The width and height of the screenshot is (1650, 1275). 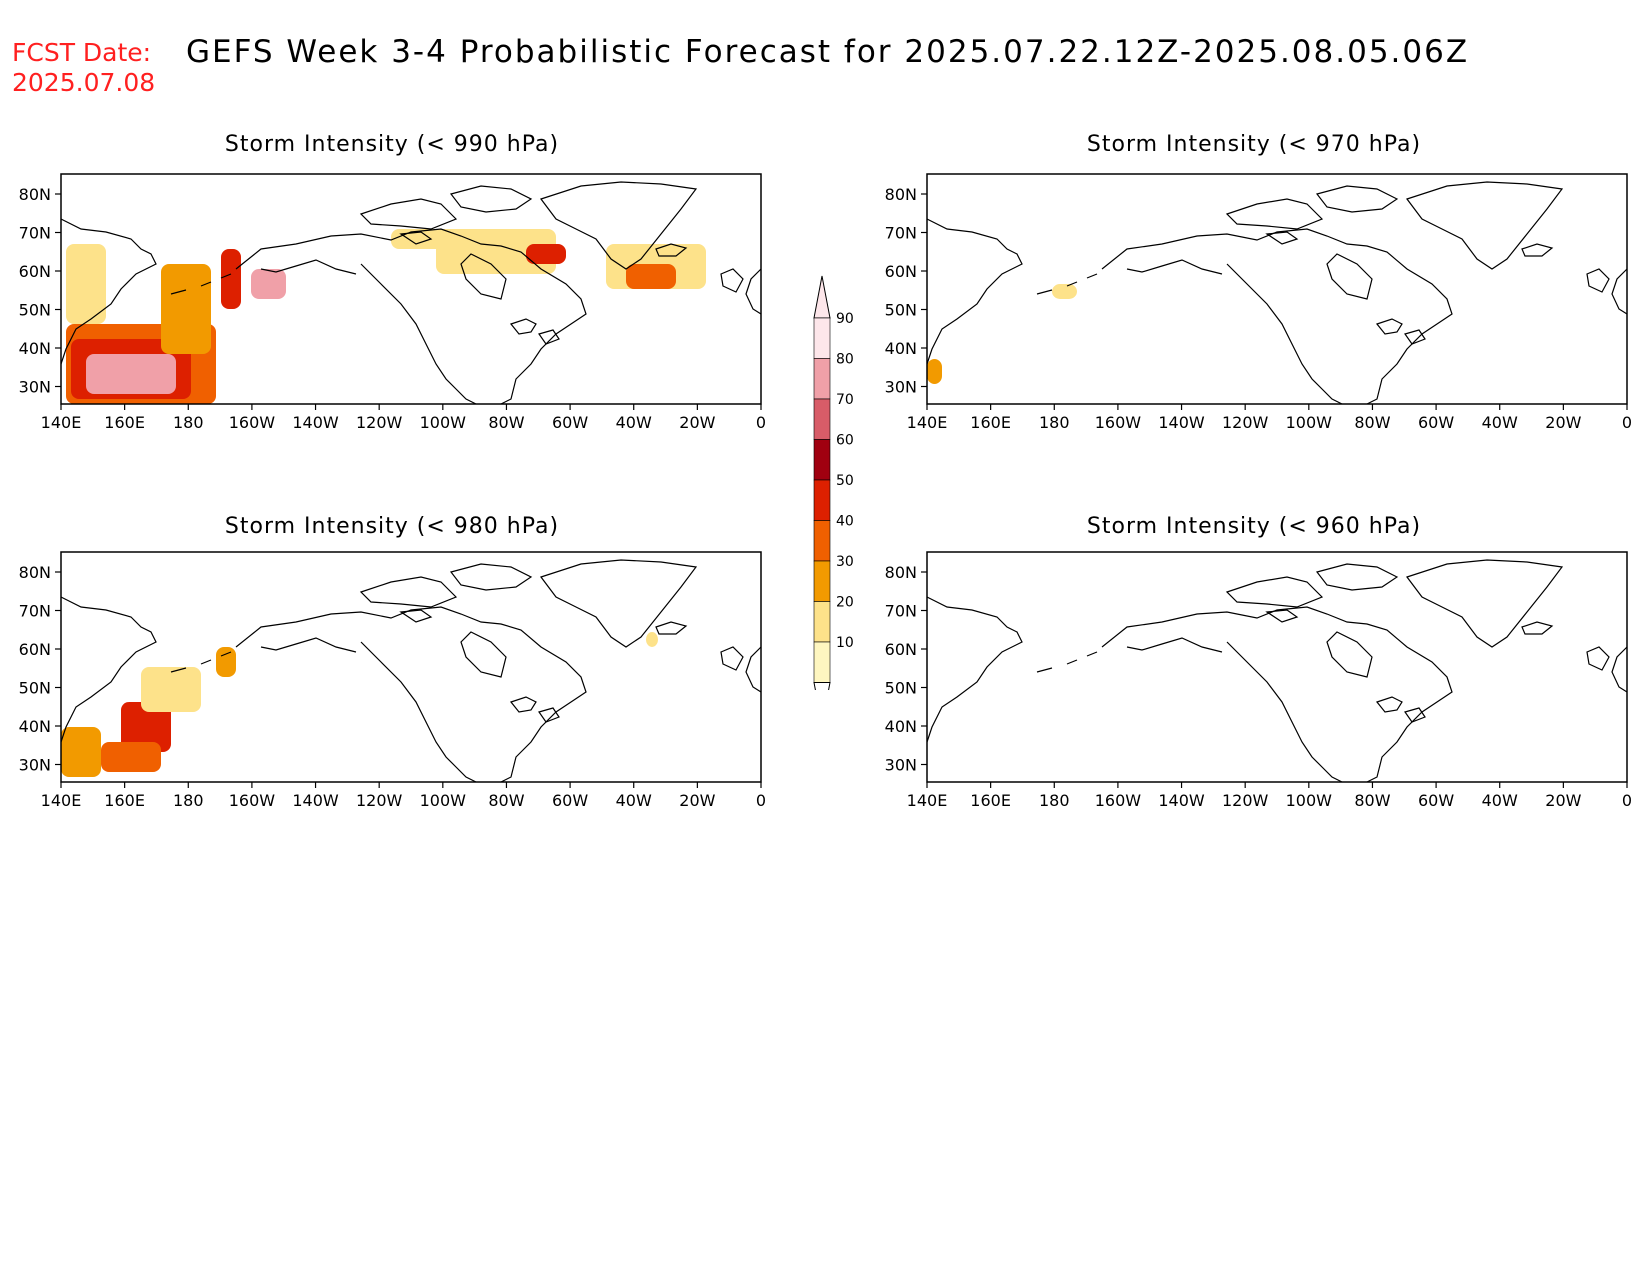 What do you see at coordinates (845, 562) in the screenshot?
I see `colorbar-label: 30` at bounding box center [845, 562].